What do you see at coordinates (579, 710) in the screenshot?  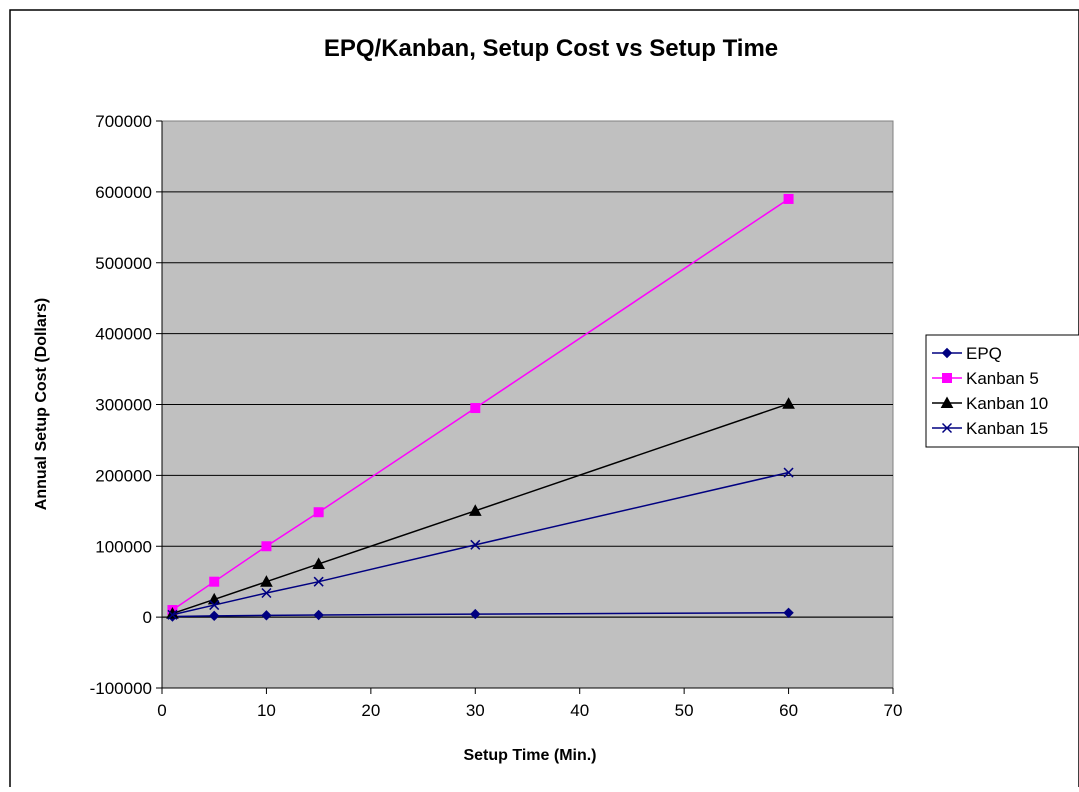 I see `x-tick-label: 40` at bounding box center [579, 710].